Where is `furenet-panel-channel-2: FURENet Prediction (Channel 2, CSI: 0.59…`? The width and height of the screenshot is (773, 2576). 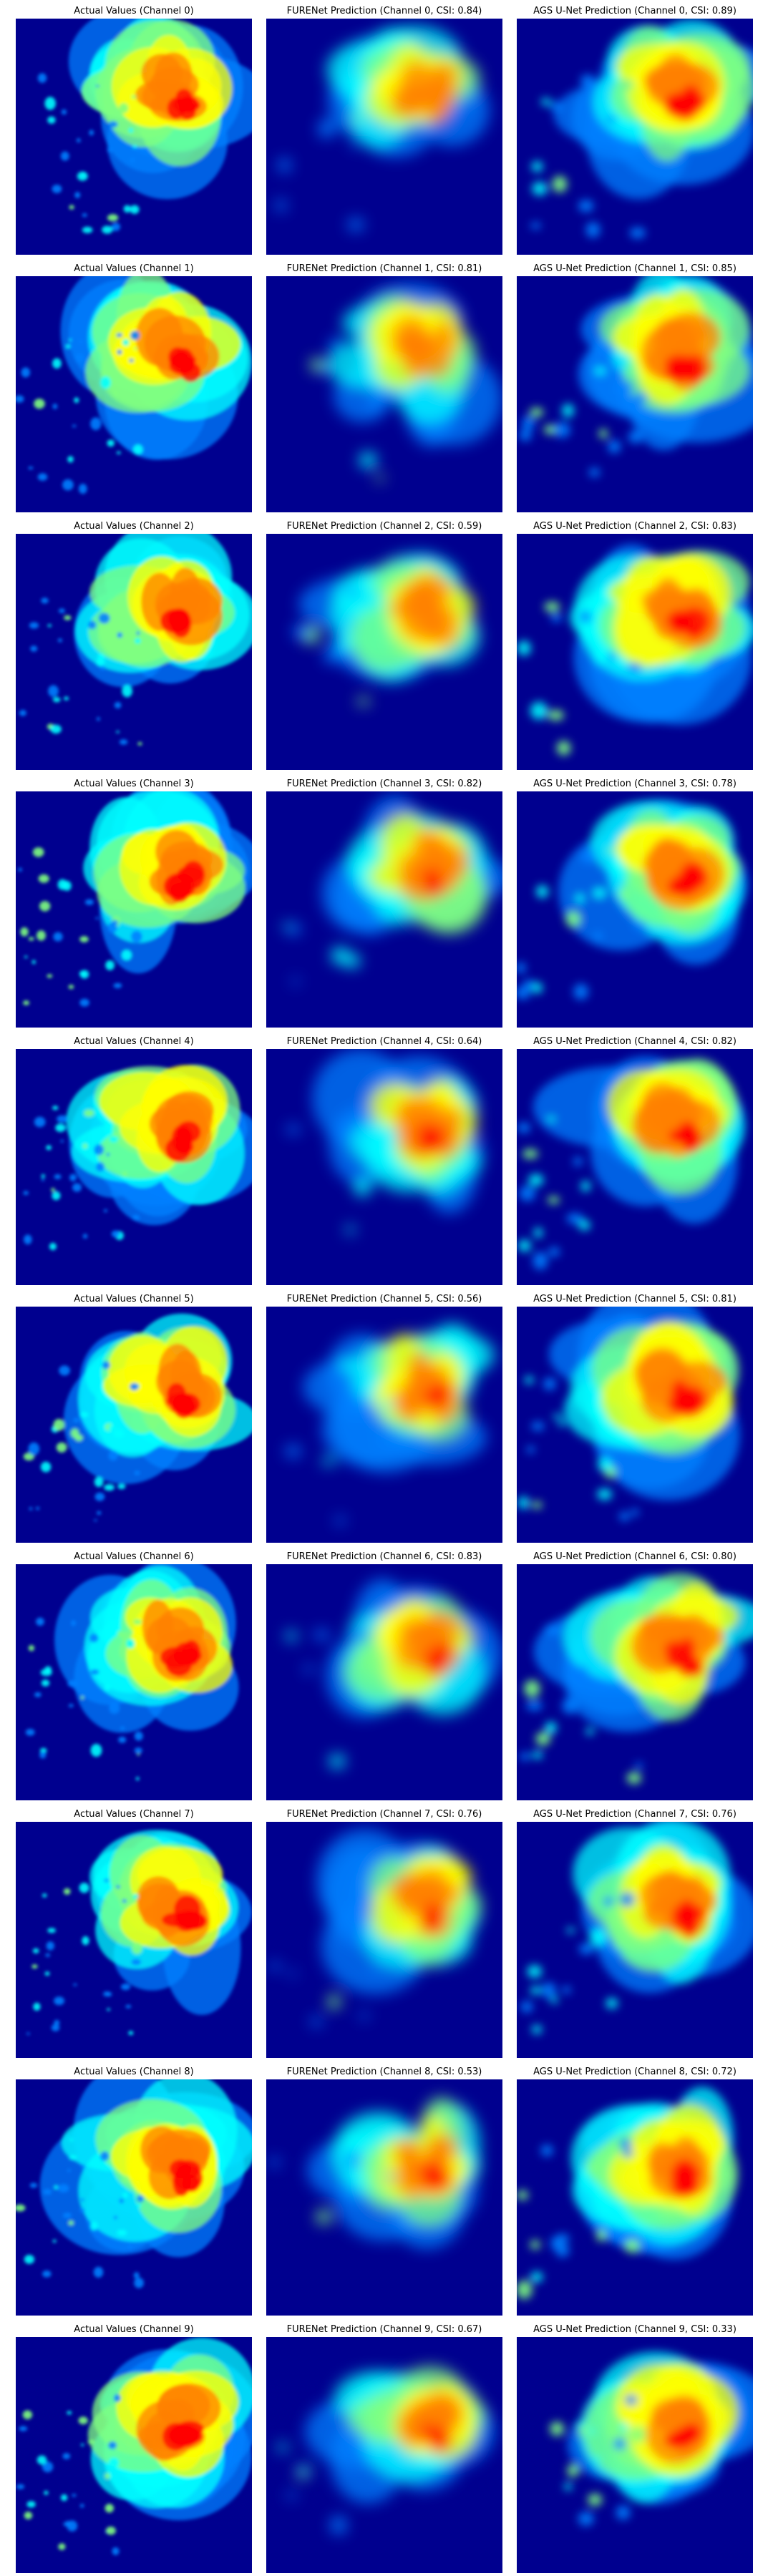 furenet-panel-channel-2: FURENet Prediction (Channel 2, CSI: 0.59… is located at coordinates (384, 644).